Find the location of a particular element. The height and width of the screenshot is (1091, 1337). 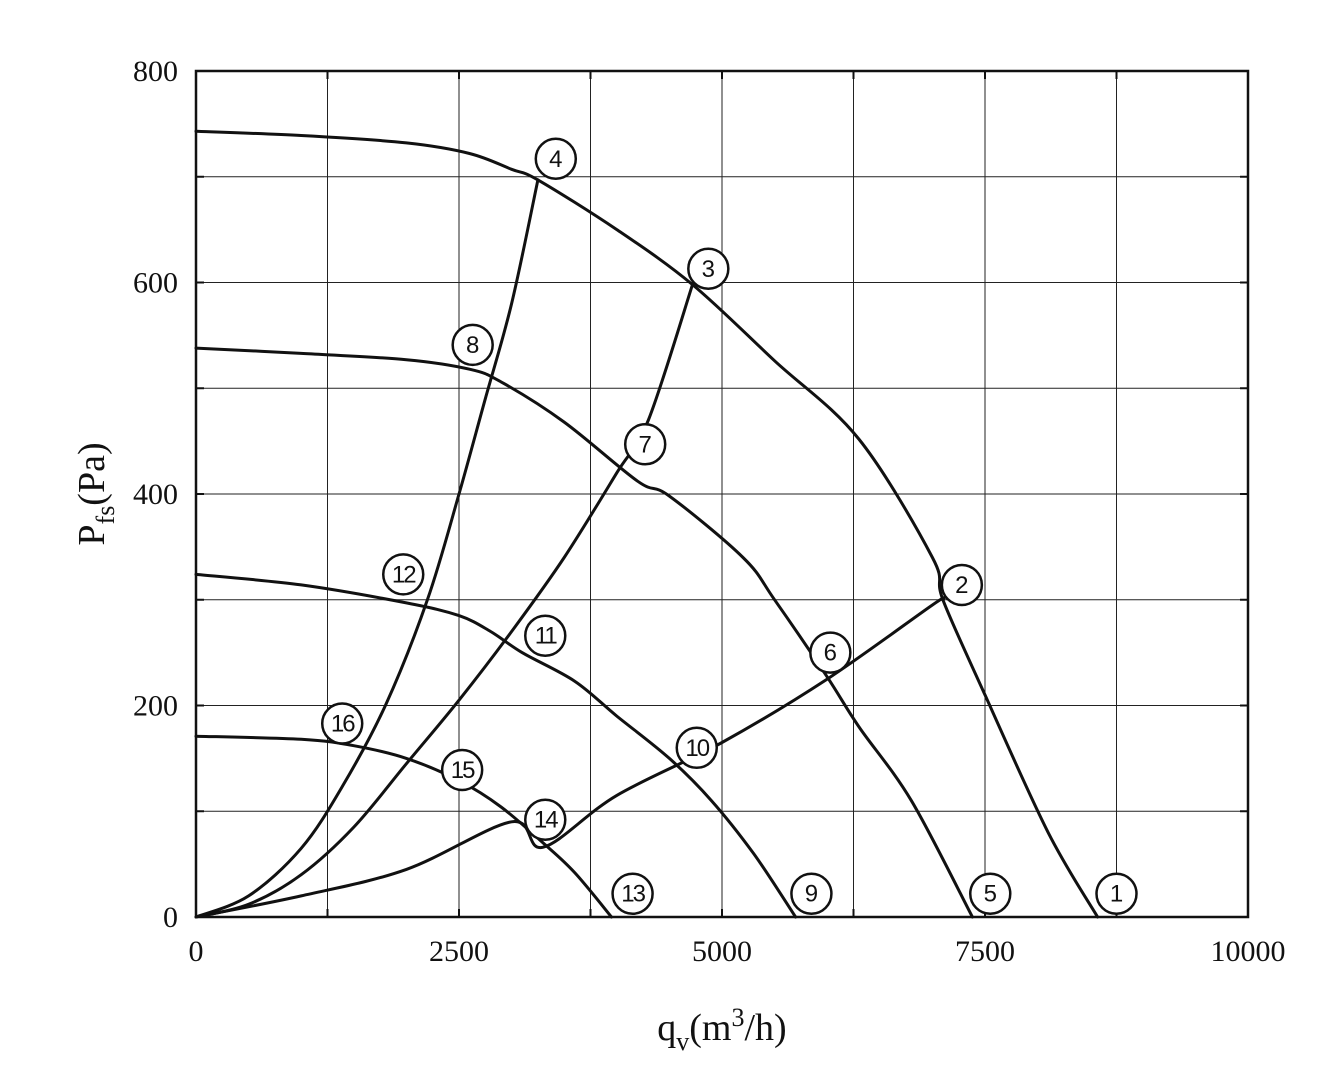

y-tick-label: 400 is located at coordinates (155, 494).